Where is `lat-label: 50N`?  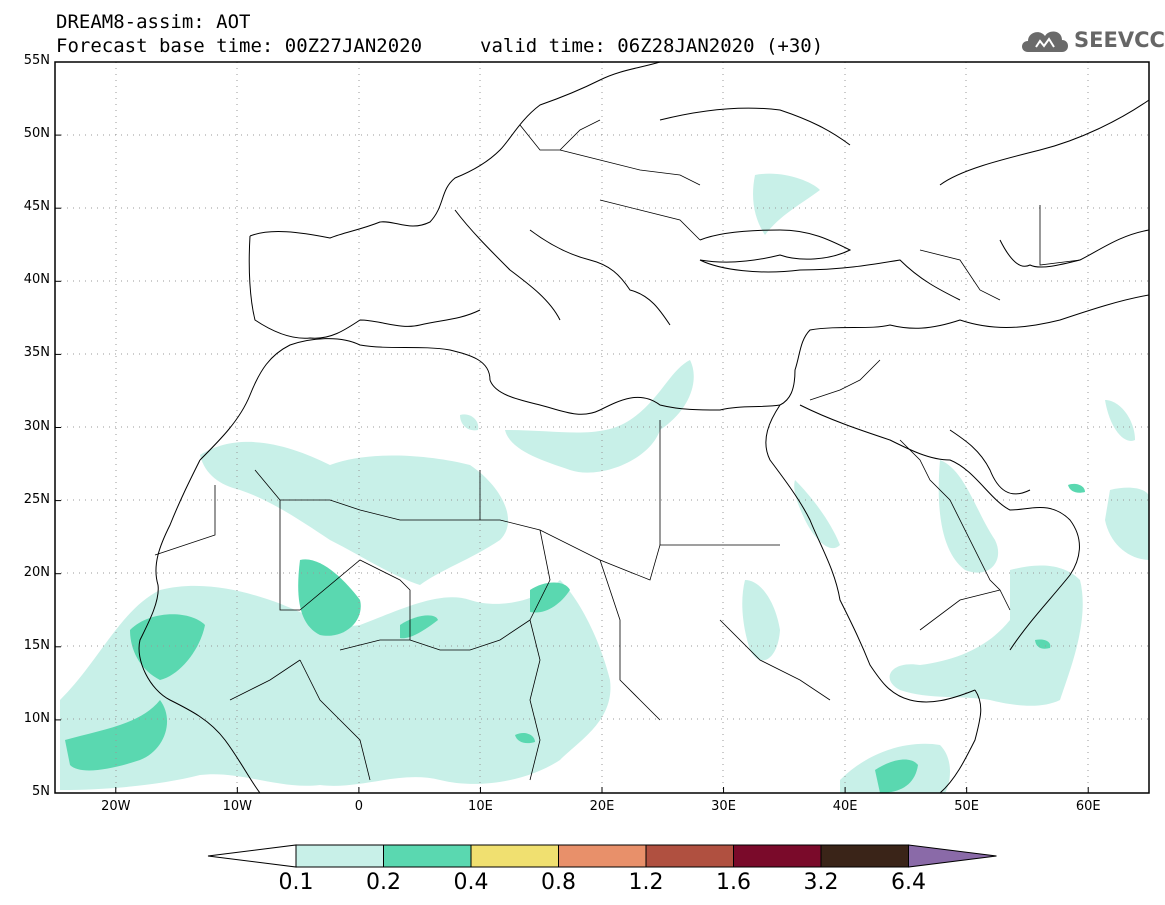
lat-label: 50N is located at coordinates (36, 134).